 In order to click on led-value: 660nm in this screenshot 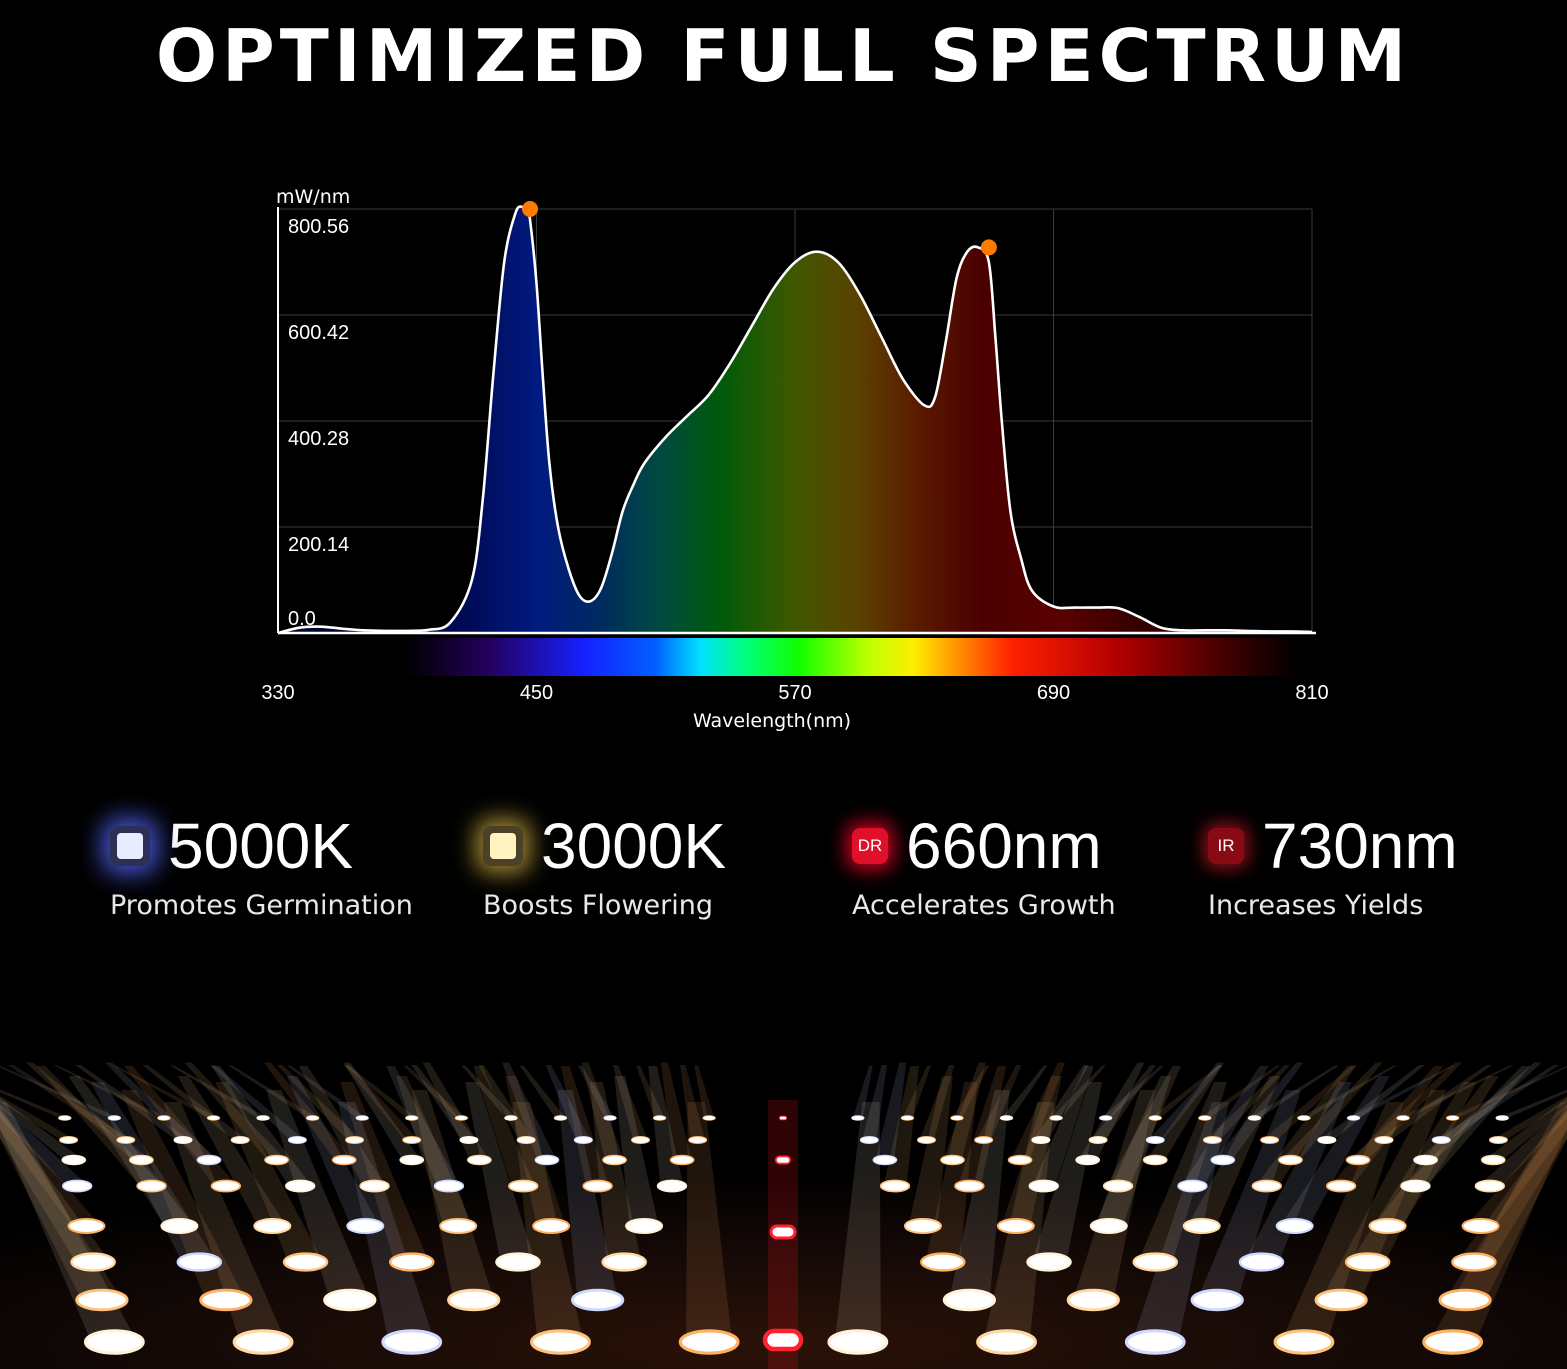, I will do `click(1004, 846)`.